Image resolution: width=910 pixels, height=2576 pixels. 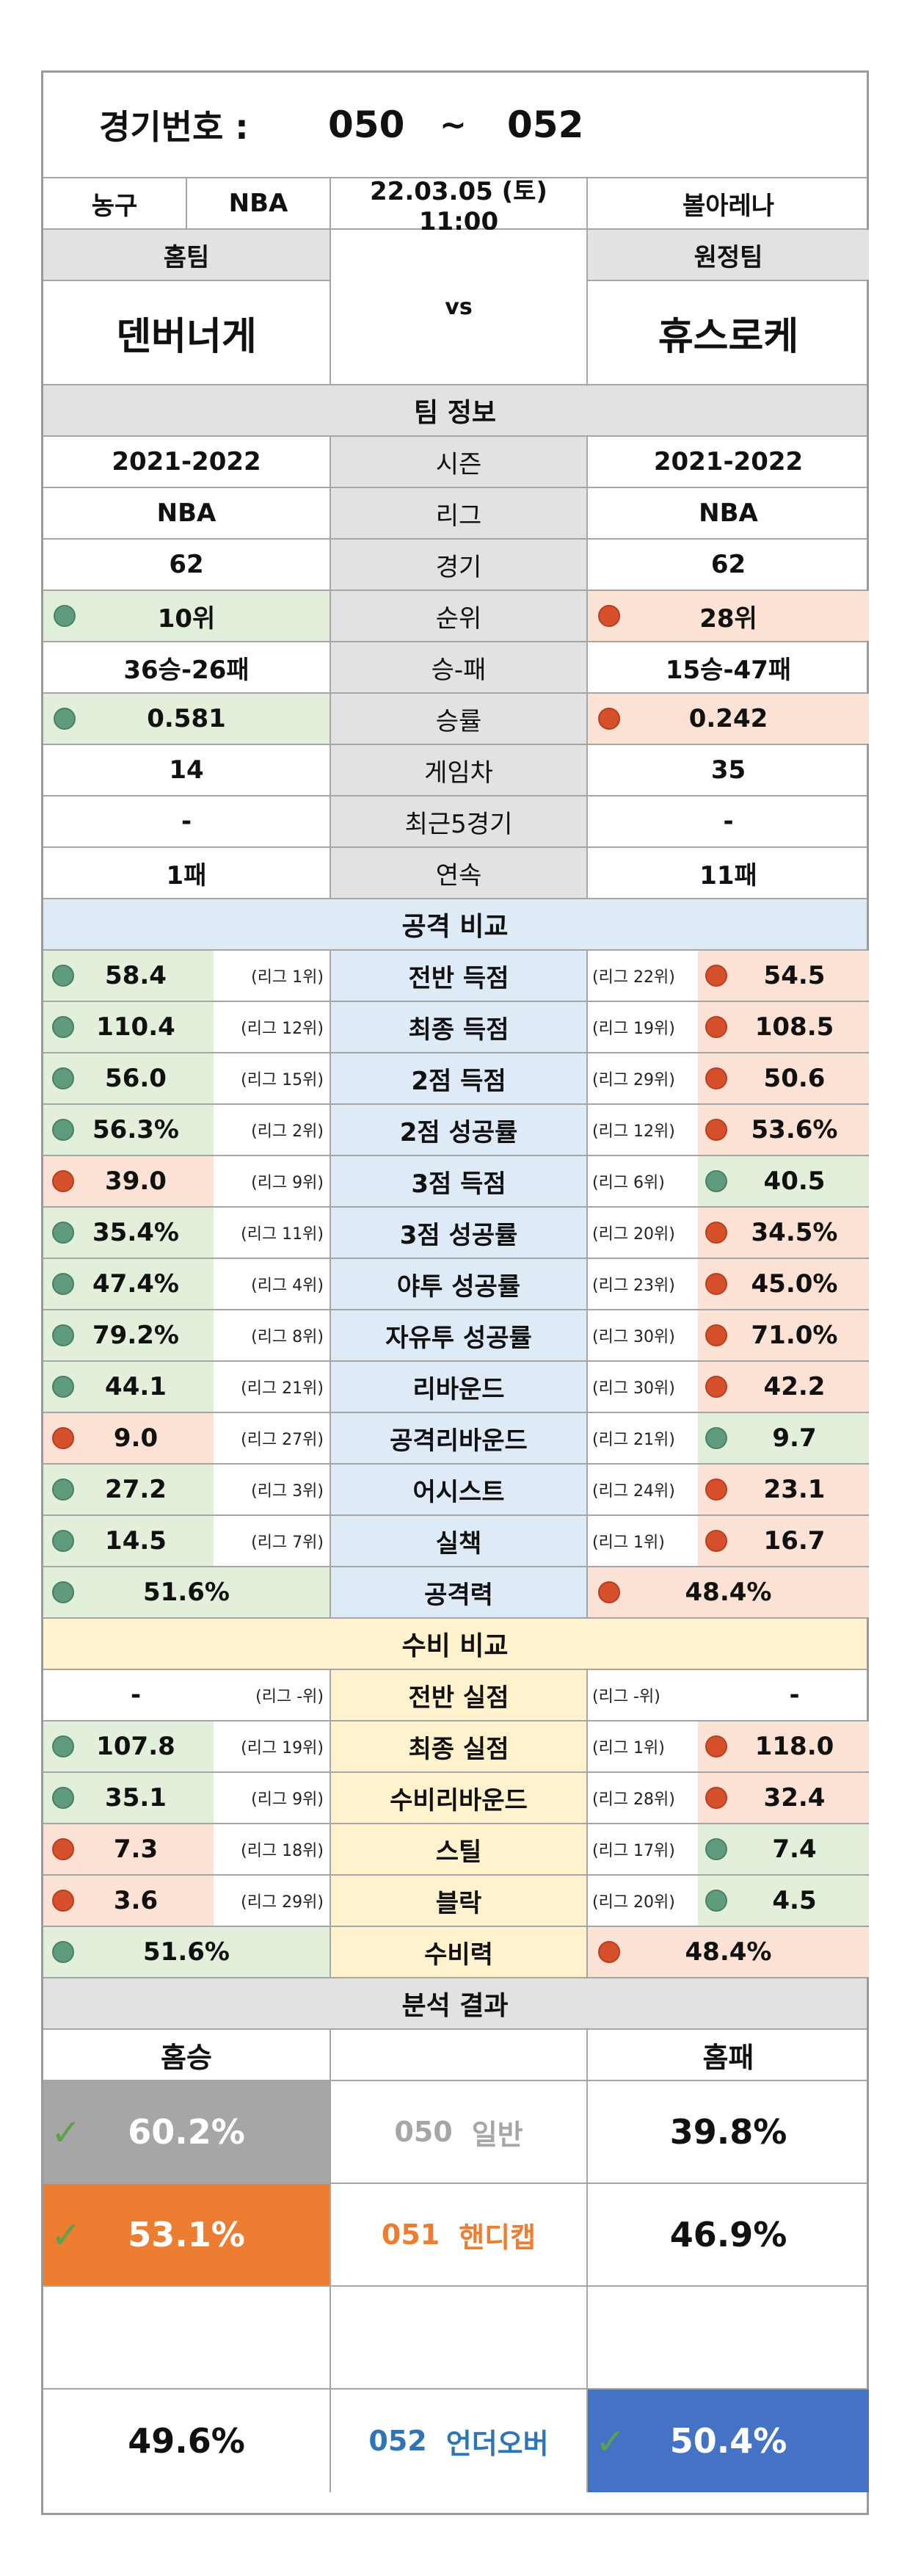 What do you see at coordinates (459, 2338) in the screenshot?
I see `analysis-spacer-mid` at bounding box center [459, 2338].